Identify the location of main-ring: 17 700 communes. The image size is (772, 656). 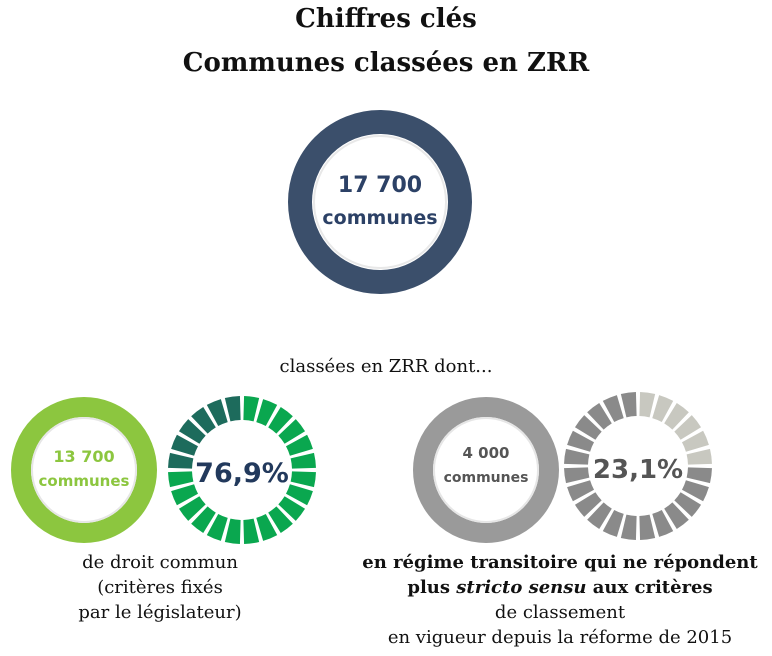
(380, 202).